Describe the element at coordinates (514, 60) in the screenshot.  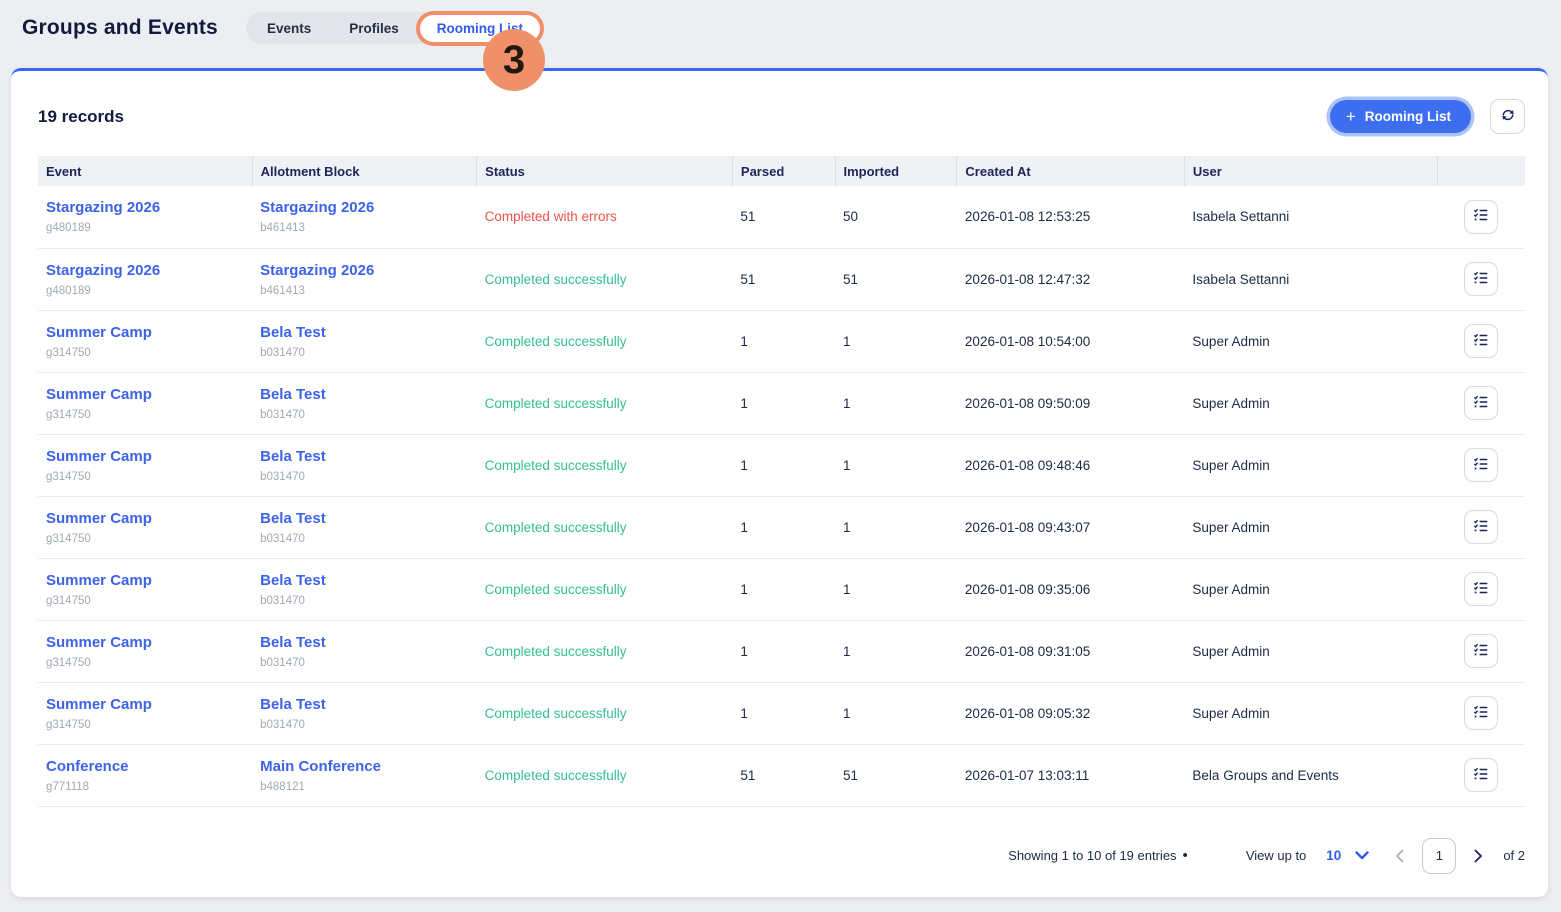
I see `annotation-step-badge: 3` at that location.